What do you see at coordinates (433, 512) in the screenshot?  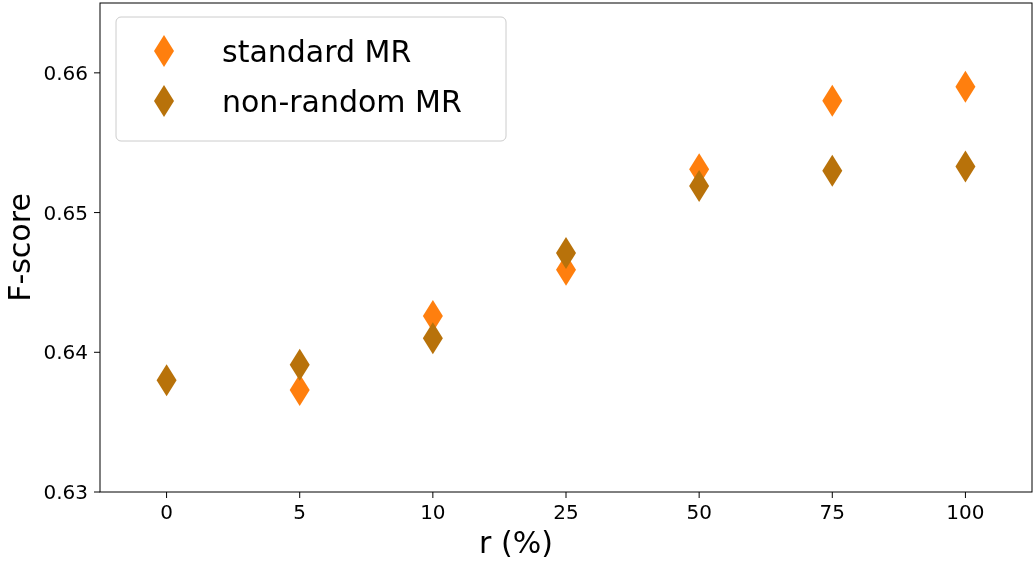 I see `x-tick-label: 10` at bounding box center [433, 512].